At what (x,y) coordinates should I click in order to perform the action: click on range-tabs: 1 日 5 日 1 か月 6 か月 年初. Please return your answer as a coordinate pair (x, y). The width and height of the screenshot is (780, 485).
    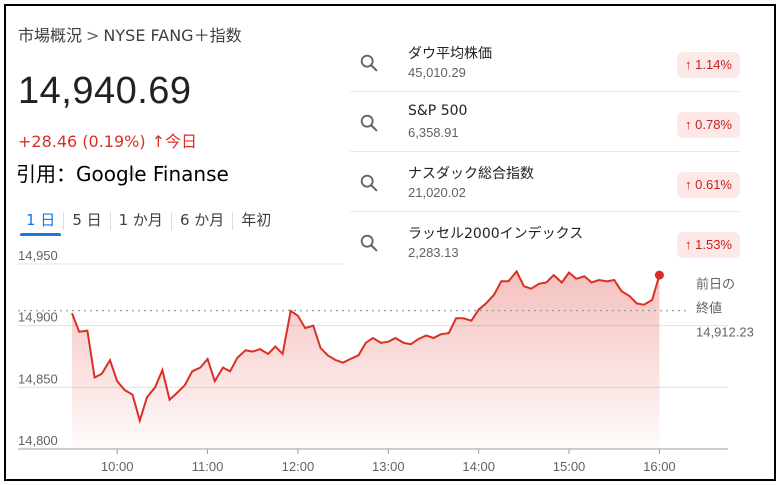
    Looking at the image, I should click on (148, 223).